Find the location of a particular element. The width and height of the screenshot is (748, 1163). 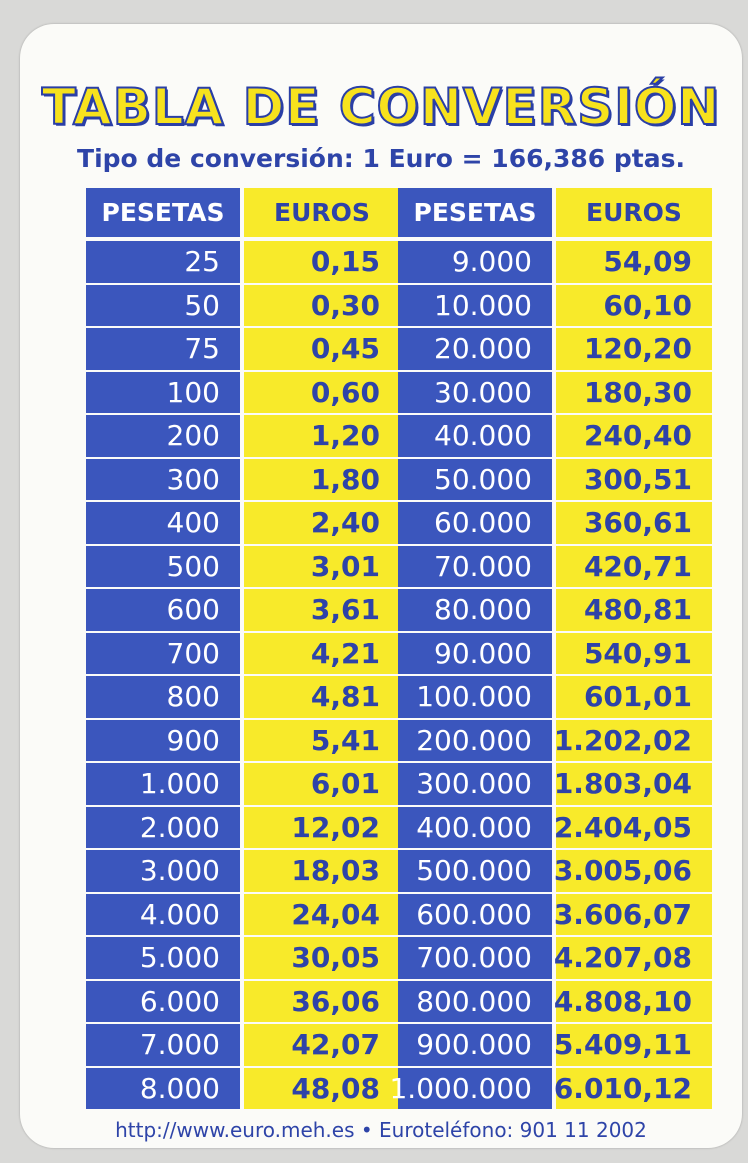

pesetas-value: 2.000 is located at coordinates (163, 827).